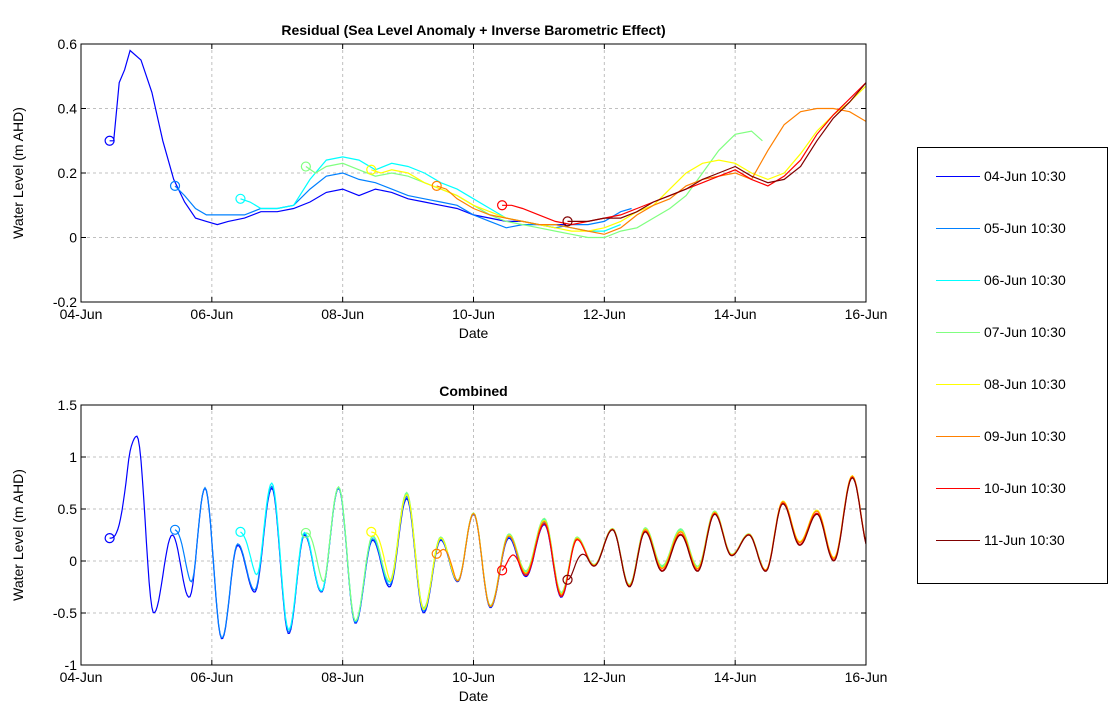  I want to click on legend-item-3: 06-Jun 10:30, so click(1012, 281).